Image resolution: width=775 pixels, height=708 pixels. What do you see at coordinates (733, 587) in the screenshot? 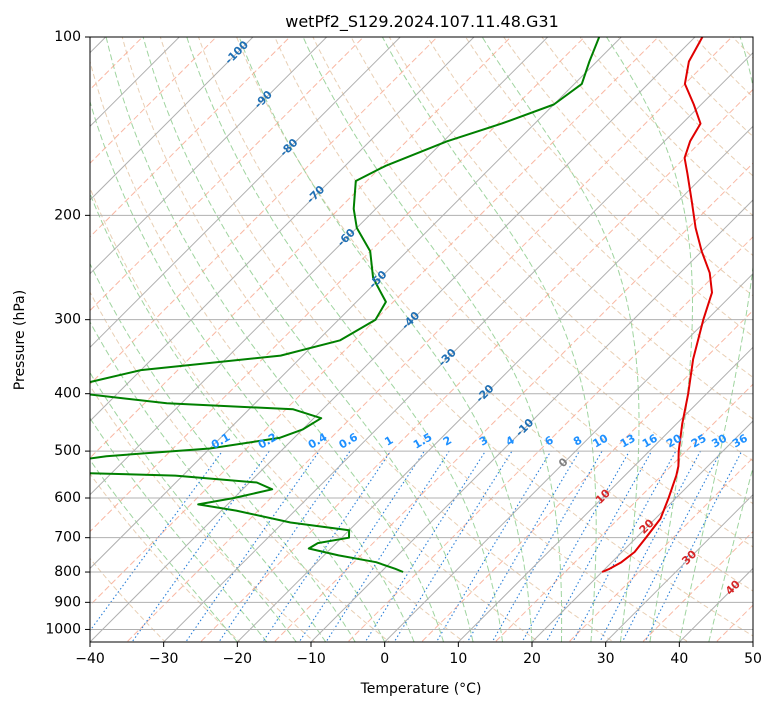
I see `isotherm-label: 40` at bounding box center [733, 587].